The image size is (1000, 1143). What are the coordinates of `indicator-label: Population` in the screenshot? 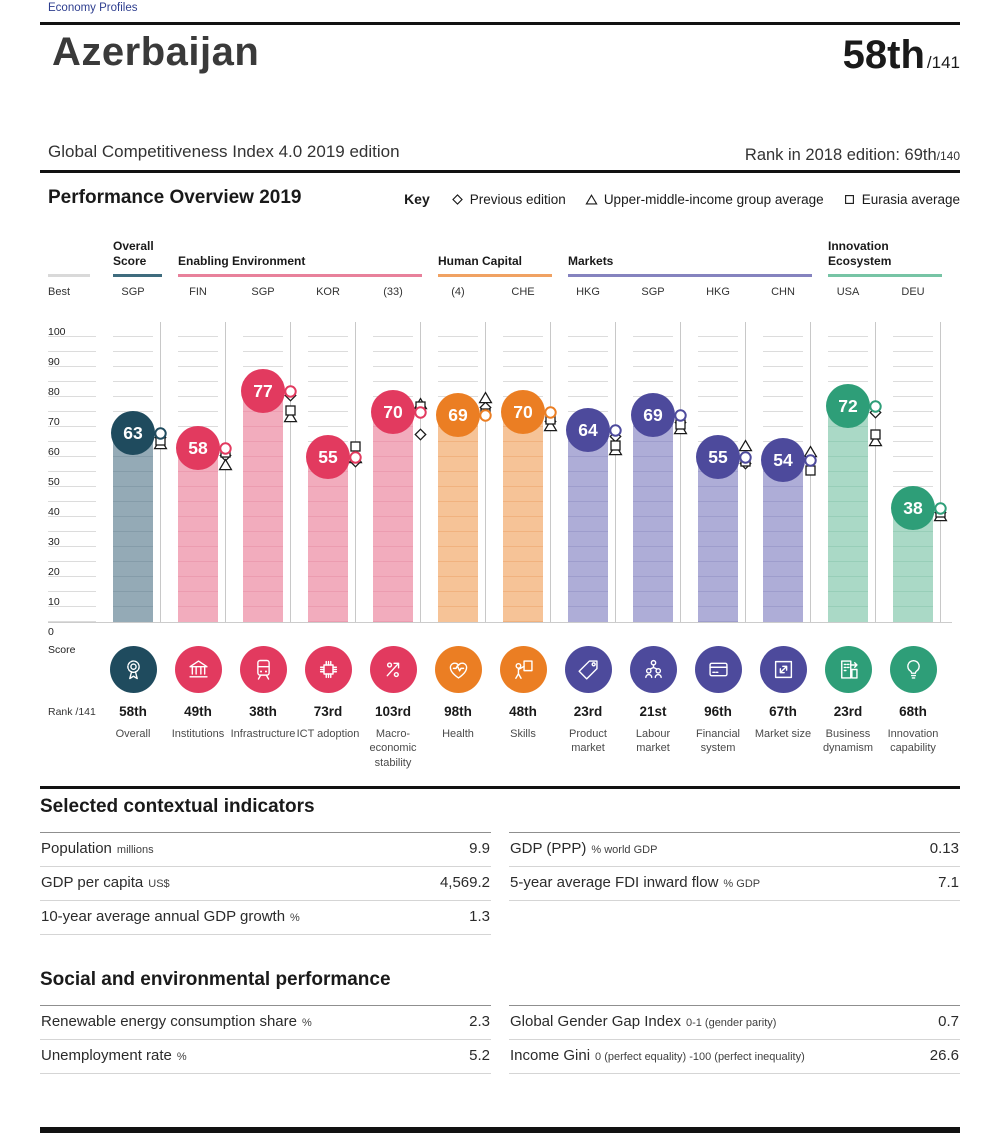 It's located at (76, 848).